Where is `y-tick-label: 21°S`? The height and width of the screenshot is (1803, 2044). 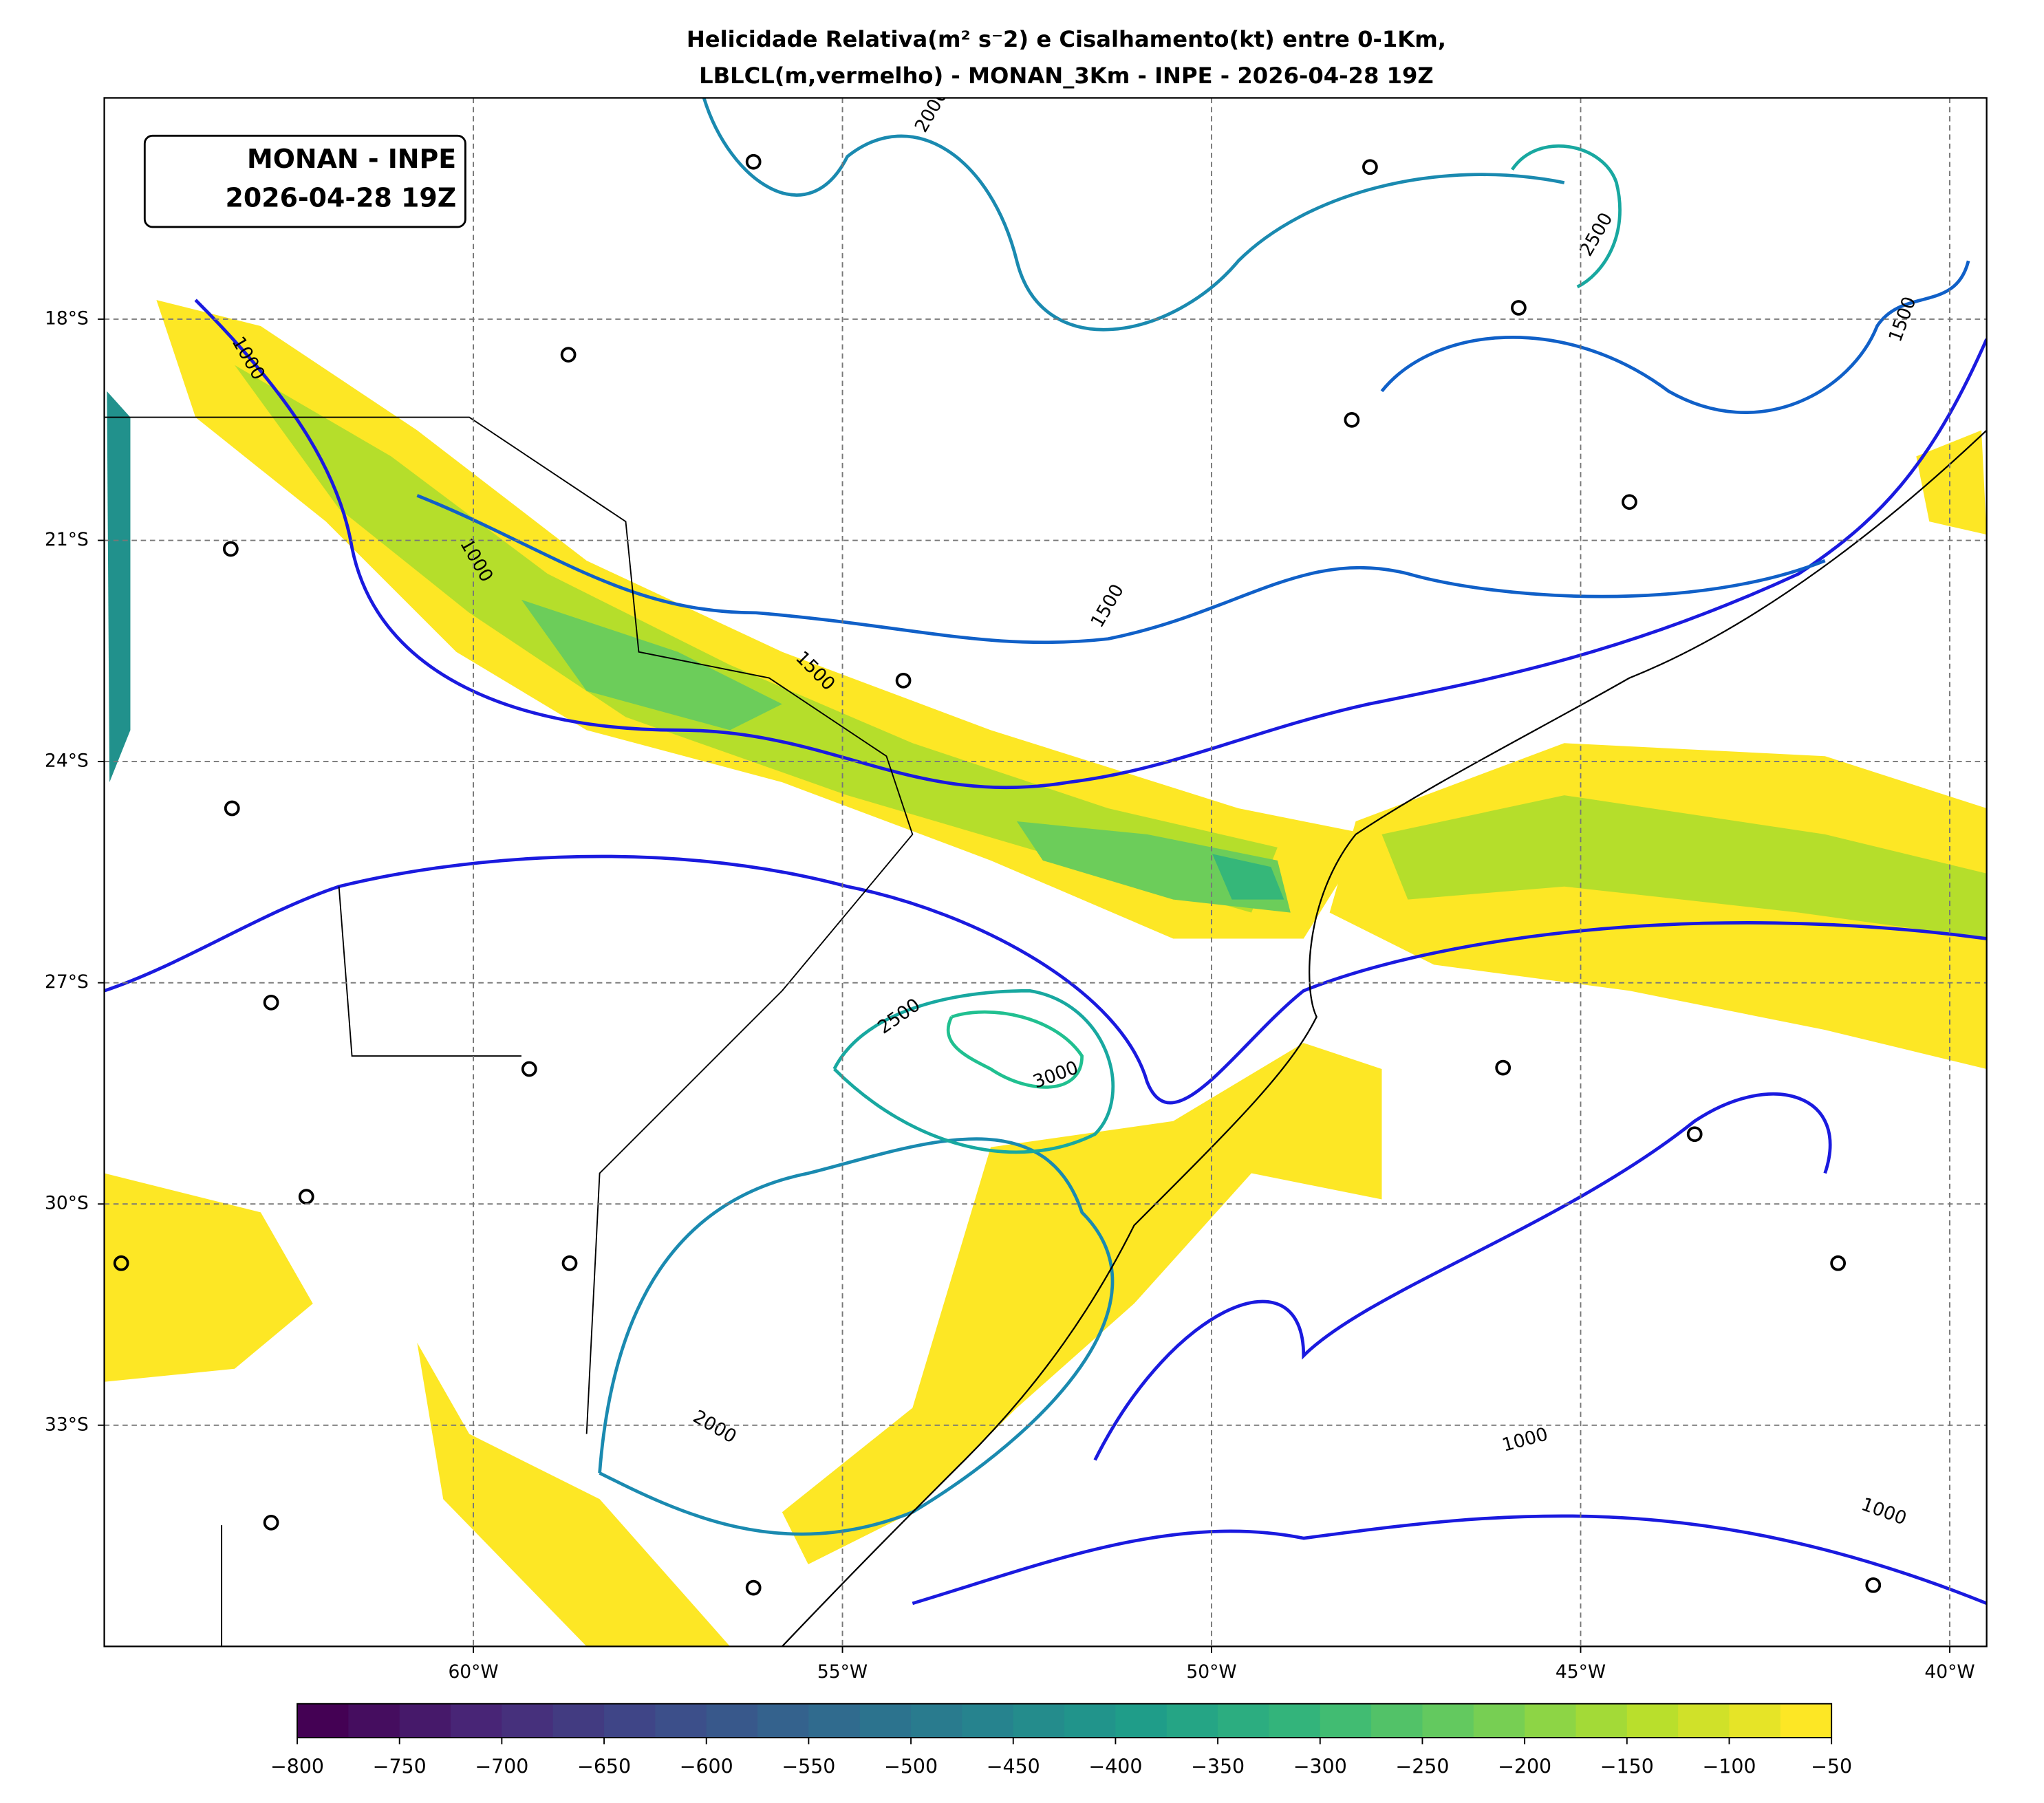 y-tick-label: 21°S is located at coordinates (67, 539).